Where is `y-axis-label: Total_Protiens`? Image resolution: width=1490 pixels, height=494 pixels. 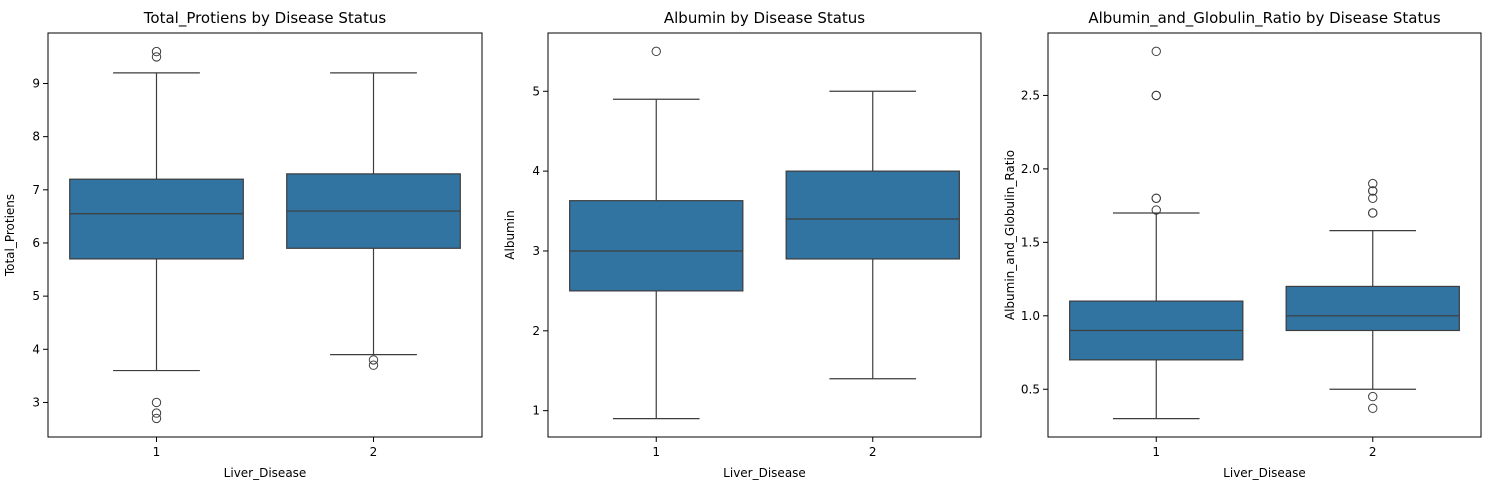 y-axis-label: Total_Protiens is located at coordinates (10, 235).